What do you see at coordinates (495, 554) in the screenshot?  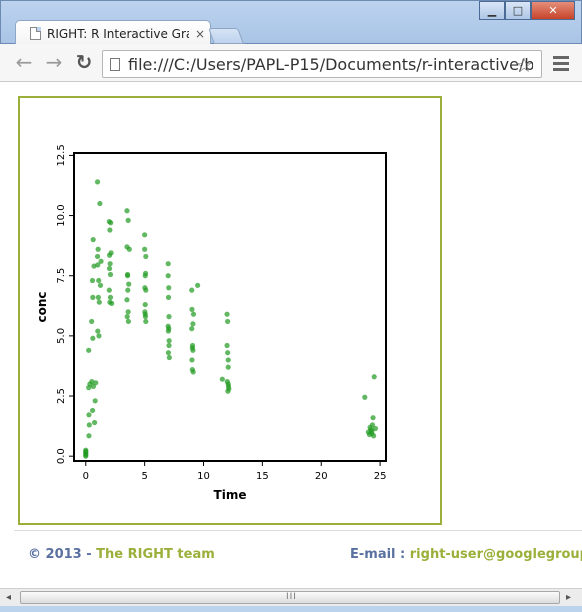 I see `email-link: right-user@googlegroups.com` at bounding box center [495, 554].